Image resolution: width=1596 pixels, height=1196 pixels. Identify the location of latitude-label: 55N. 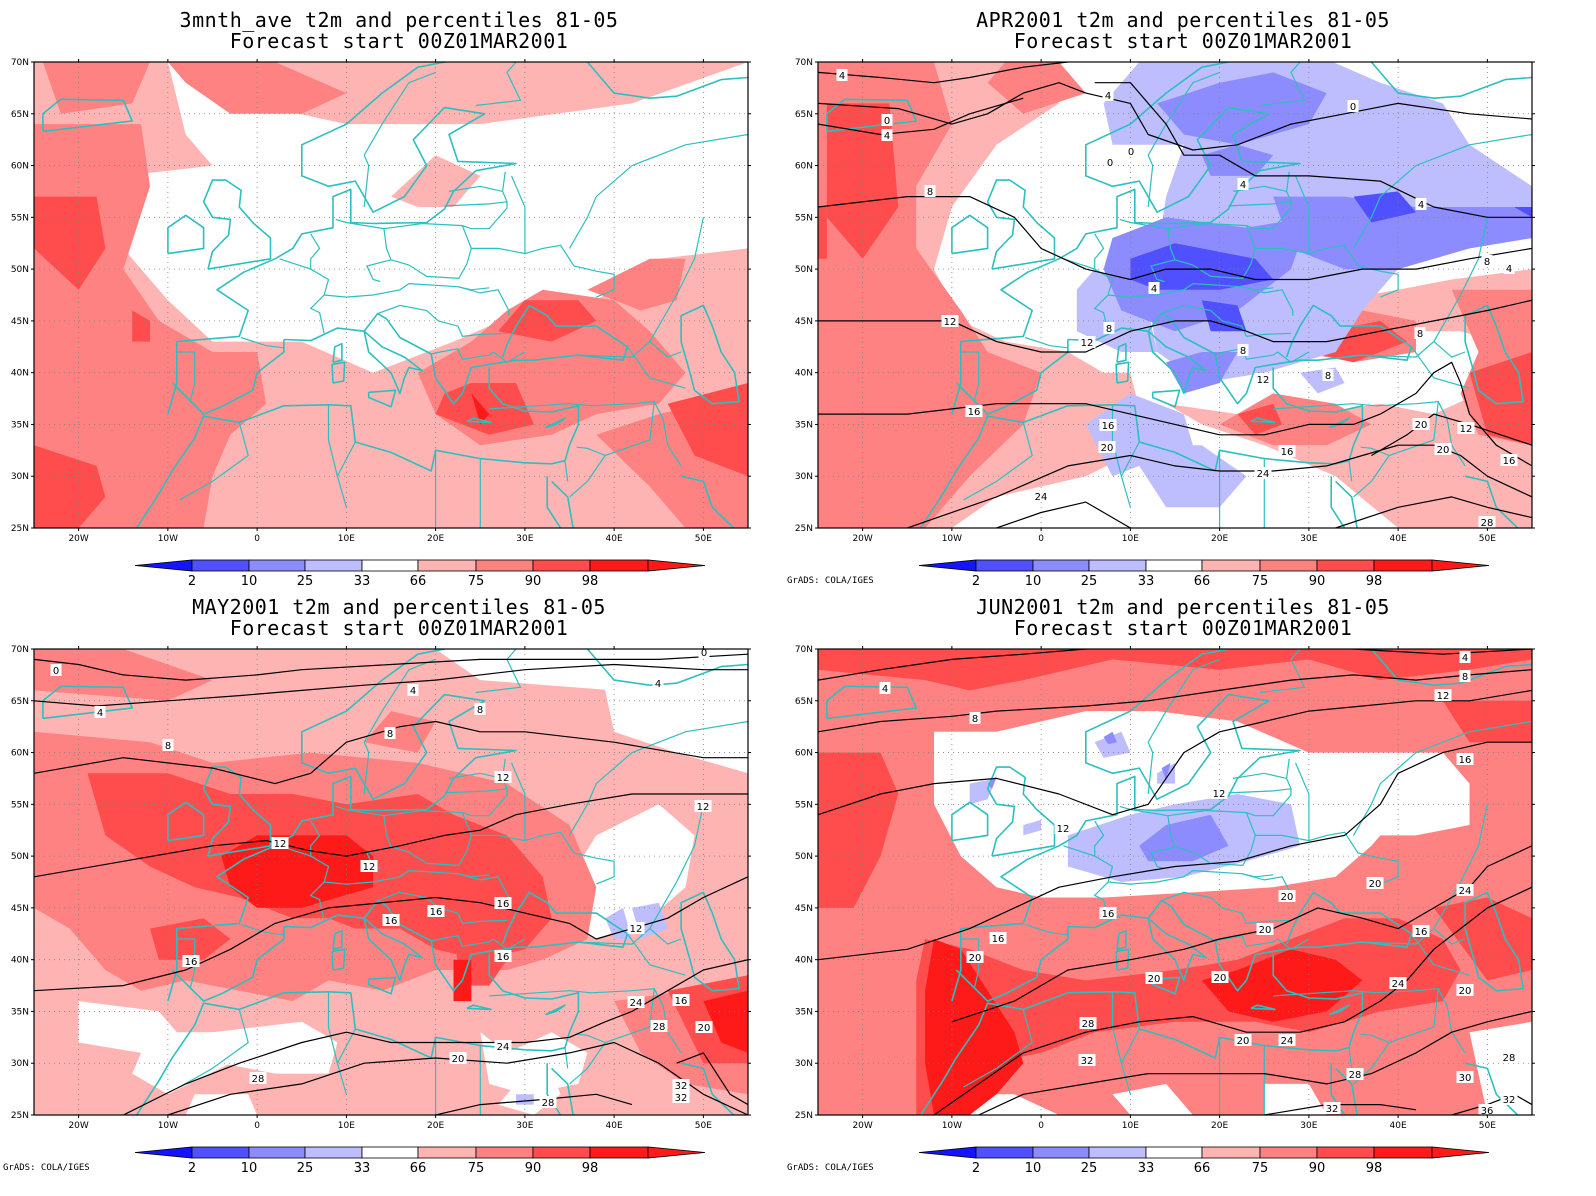
(20, 805).